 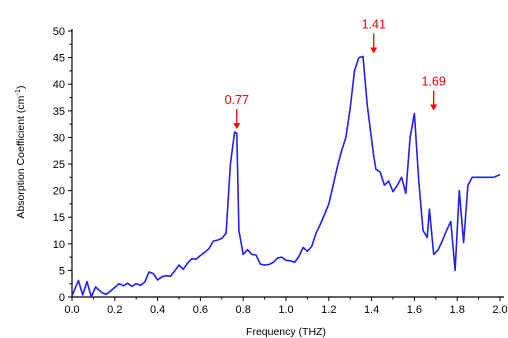 What do you see at coordinates (59, 85) in the screenshot?
I see `y-tick-label: 40` at bounding box center [59, 85].